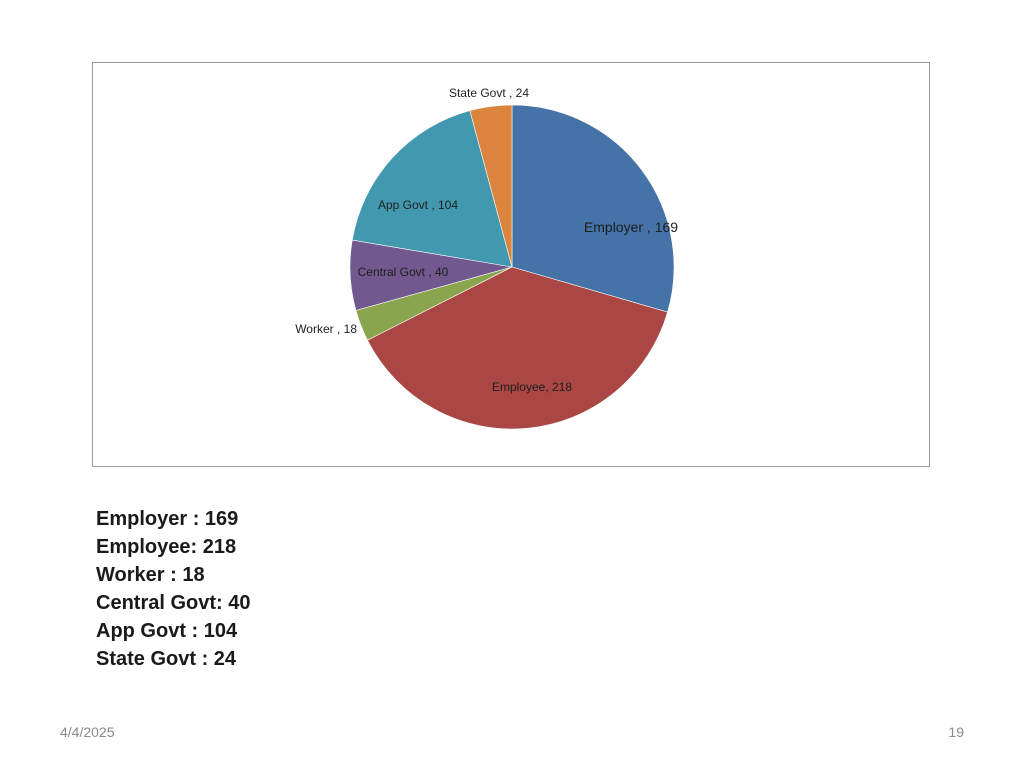  What do you see at coordinates (418, 205) in the screenshot?
I see `data-label-app-govt: App Govt , 104` at bounding box center [418, 205].